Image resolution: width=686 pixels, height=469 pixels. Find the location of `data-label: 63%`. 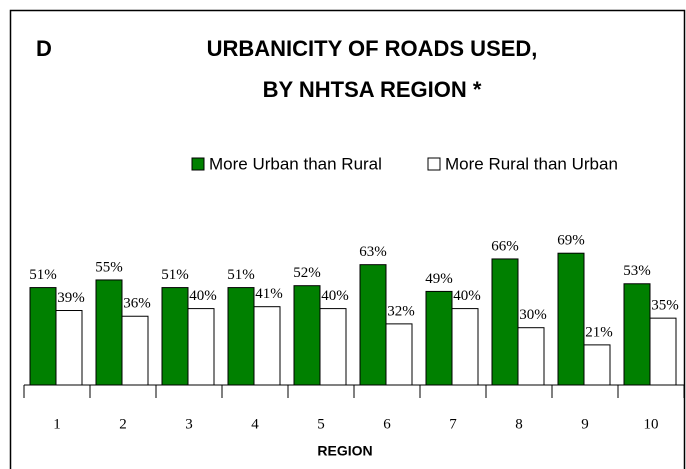

data-label: 63% is located at coordinates (373, 252).